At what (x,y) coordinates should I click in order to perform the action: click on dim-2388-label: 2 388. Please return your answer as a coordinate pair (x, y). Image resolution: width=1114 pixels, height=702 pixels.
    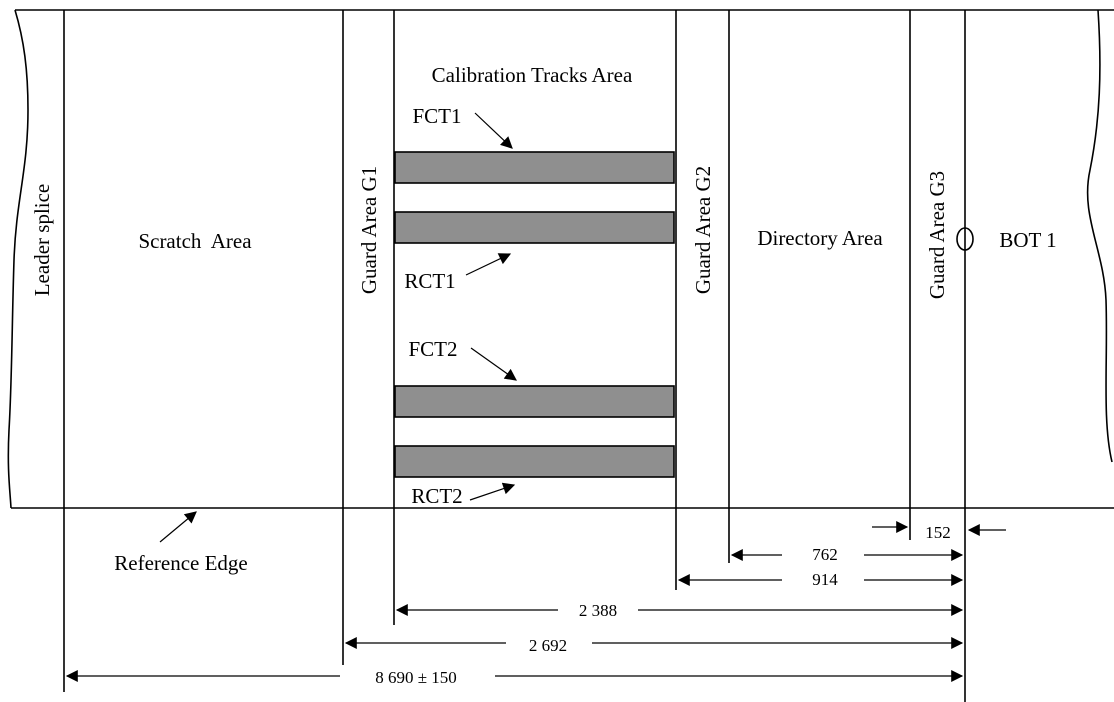
    Looking at the image, I should click on (598, 610).